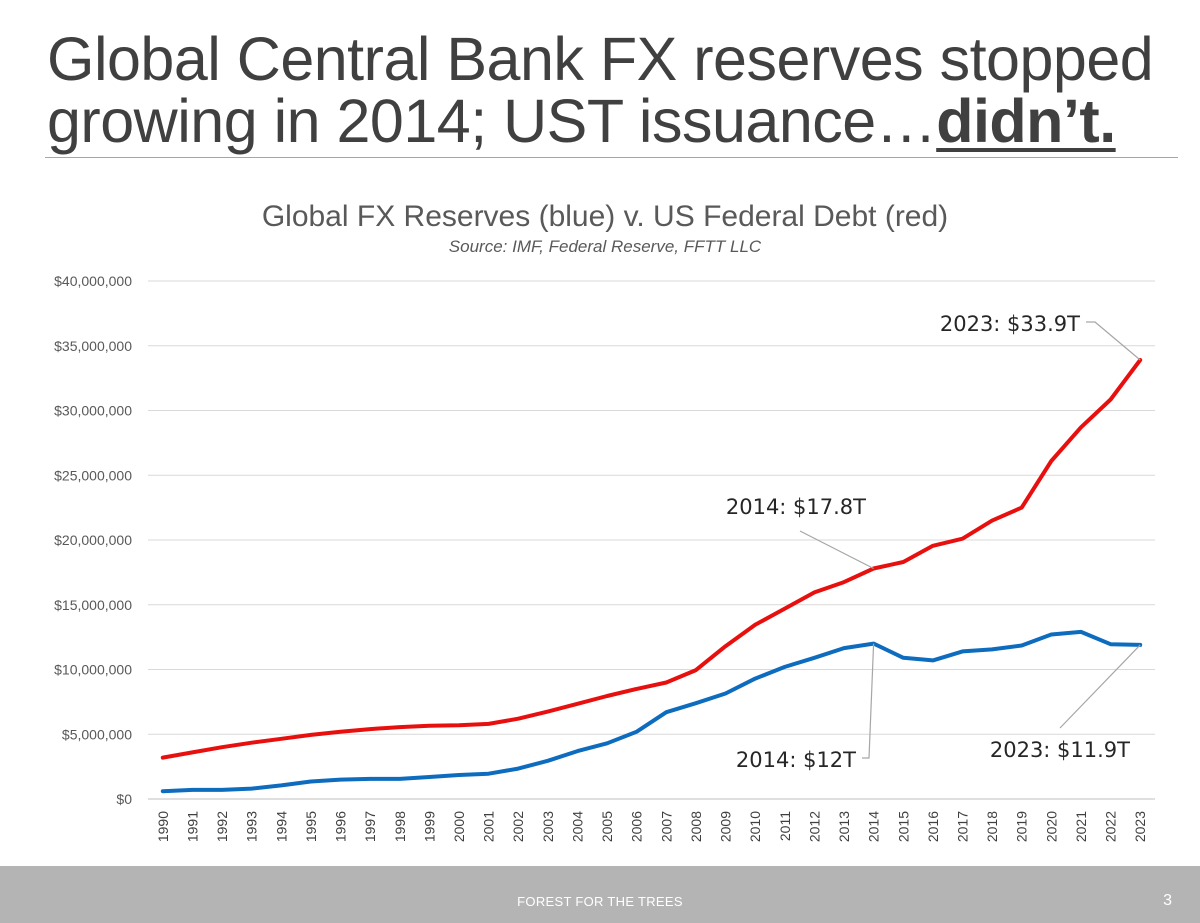 The height and width of the screenshot is (923, 1200). I want to click on x-tick-label: 2001, so click(489, 826).